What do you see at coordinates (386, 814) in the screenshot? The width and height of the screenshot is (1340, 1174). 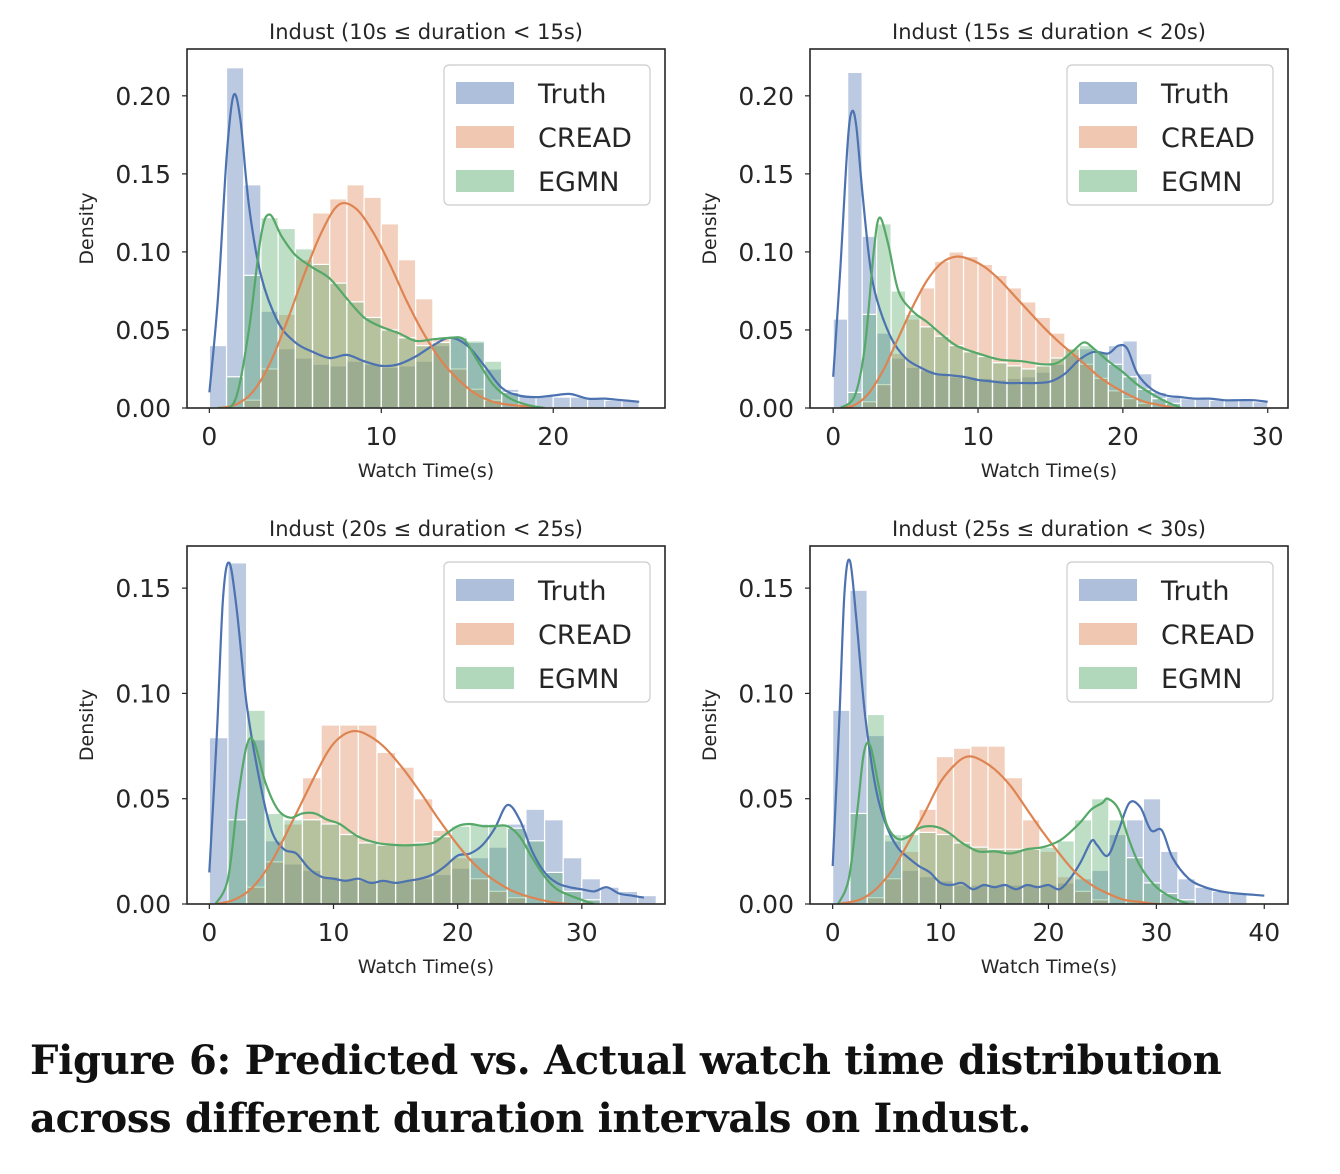 I see `hist-cread` at bounding box center [386, 814].